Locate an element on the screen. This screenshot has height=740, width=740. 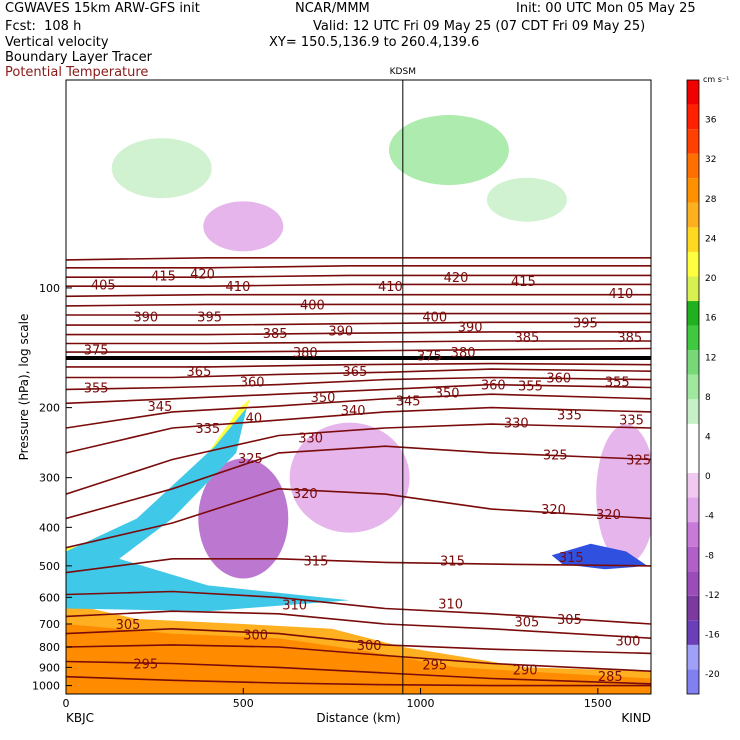
y-tick-label: 400 is located at coordinates (49, 527).